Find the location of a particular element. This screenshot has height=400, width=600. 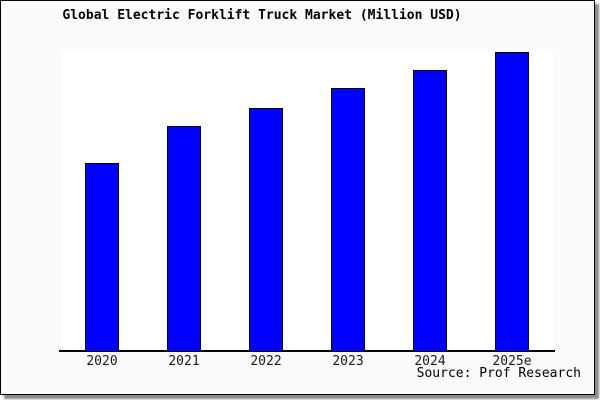

bar-2024 is located at coordinates (430, 211).